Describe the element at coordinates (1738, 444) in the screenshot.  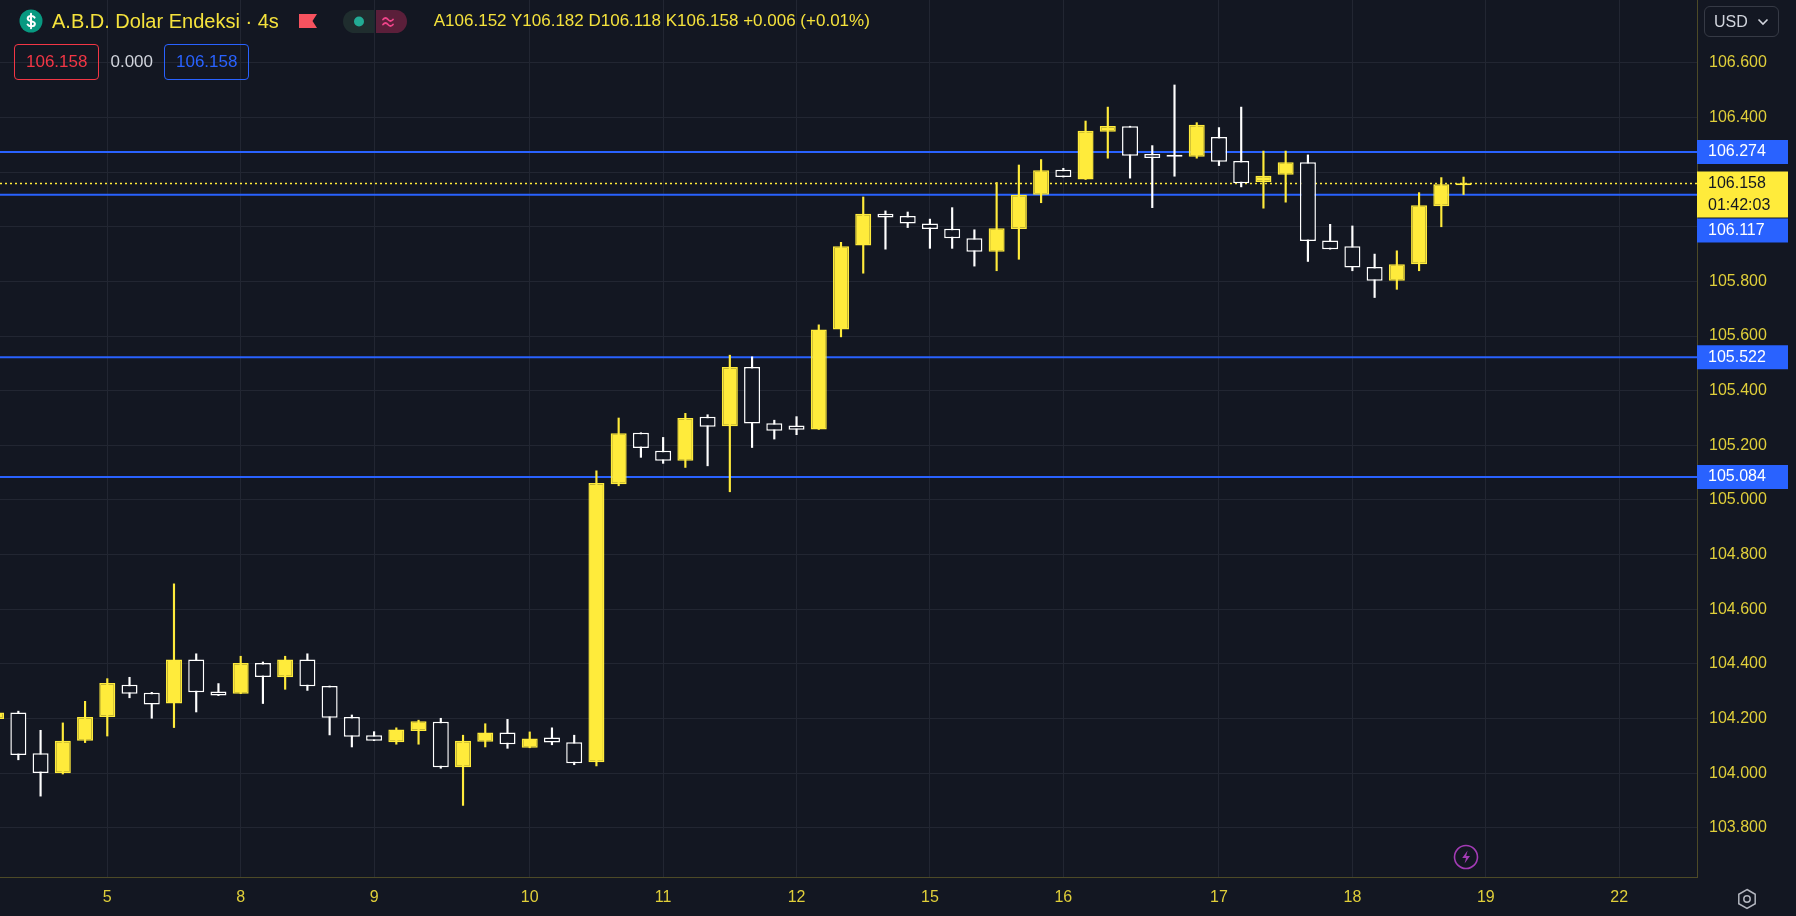
I see `y-tick-label: 105.200` at that location.